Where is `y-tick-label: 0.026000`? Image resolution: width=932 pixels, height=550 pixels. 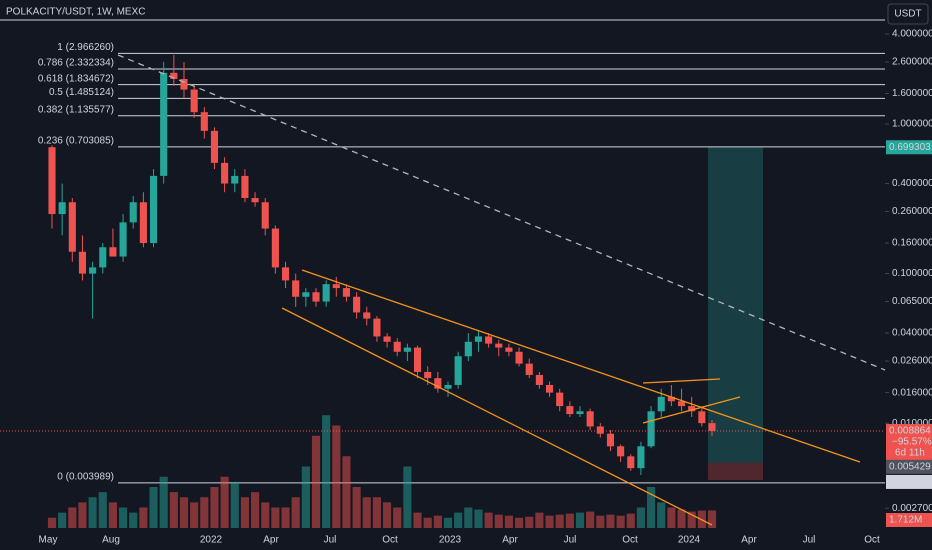
y-tick-label: 0.026000 is located at coordinates (912, 361).